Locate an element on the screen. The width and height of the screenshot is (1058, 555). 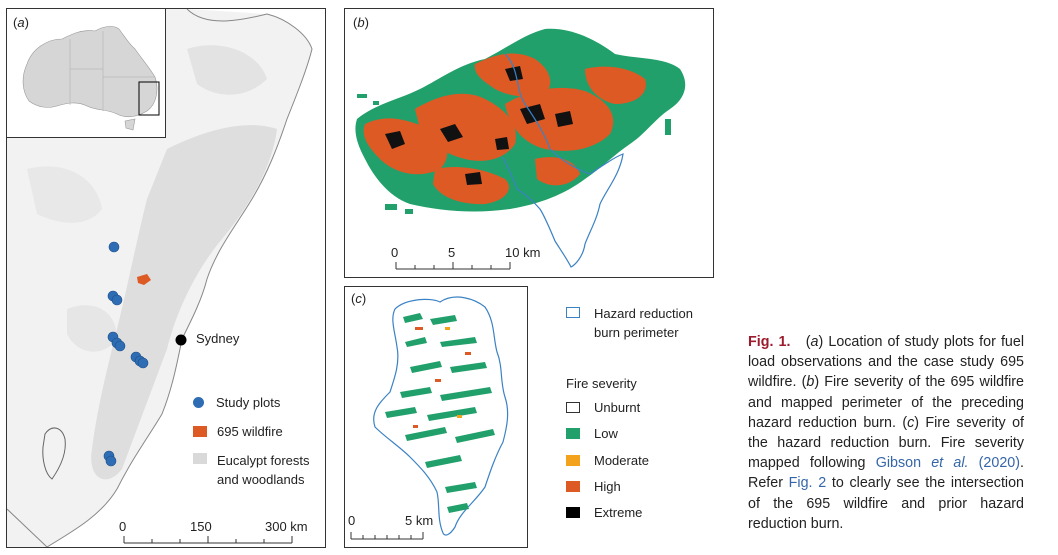
legend-extreme: Extreme is located at coordinates (604, 512).